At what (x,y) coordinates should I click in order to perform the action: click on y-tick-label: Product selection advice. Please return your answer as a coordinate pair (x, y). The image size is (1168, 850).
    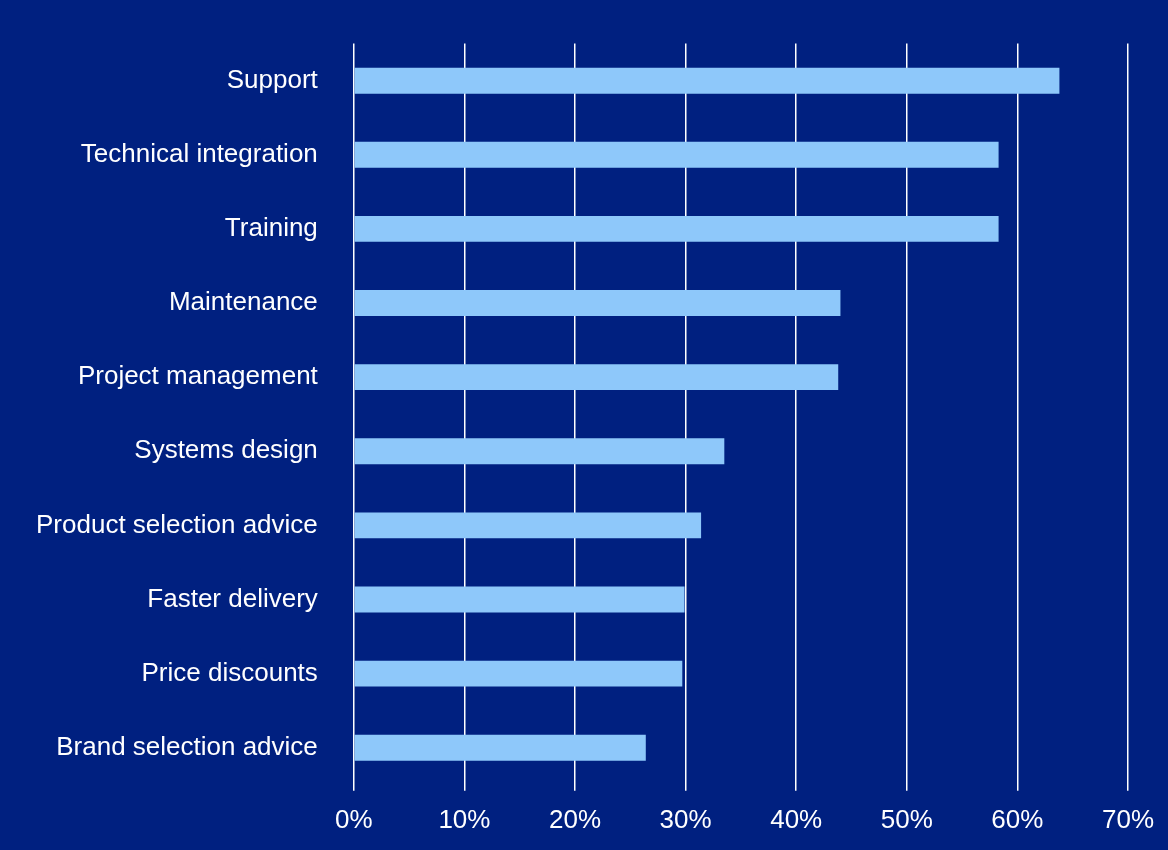
    Looking at the image, I should click on (177, 523).